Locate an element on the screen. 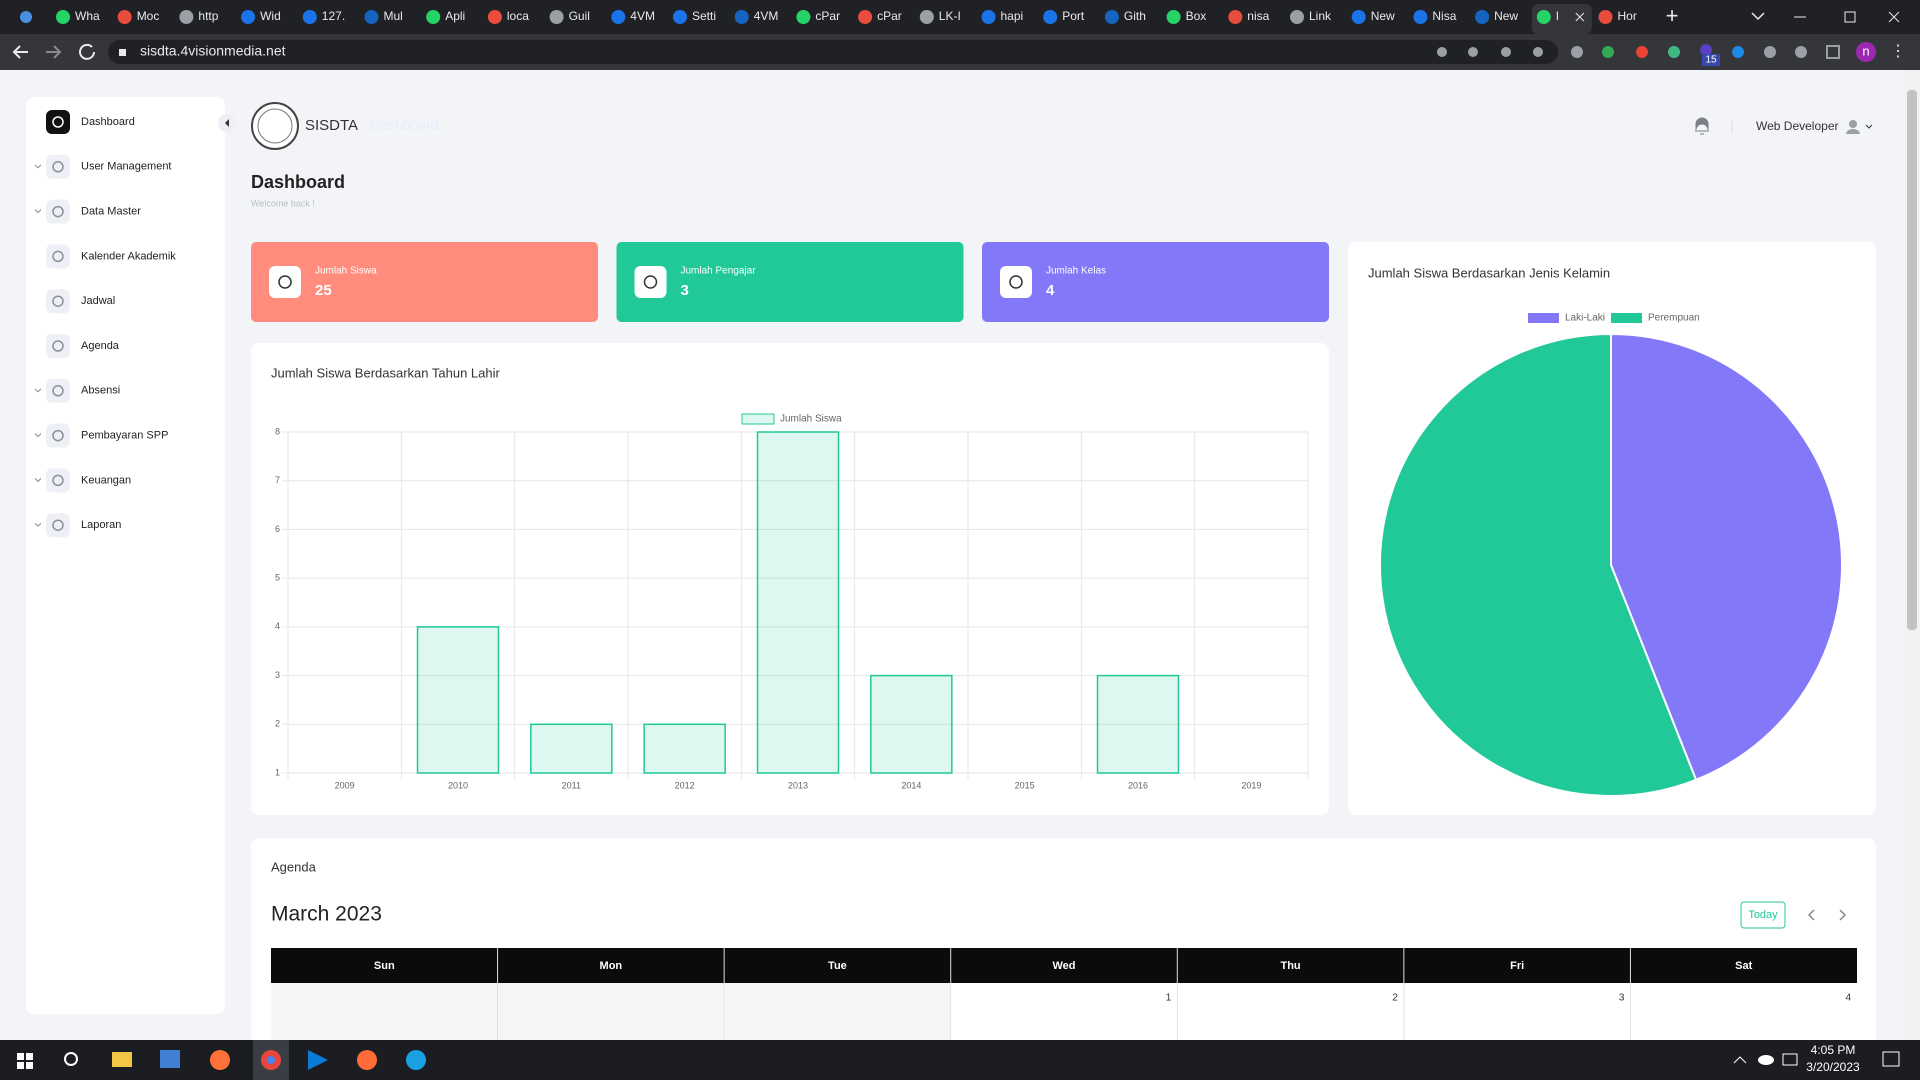 This screenshot has height=1080, width=1920. menu-item: Keuangan is located at coordinates (106, 480).